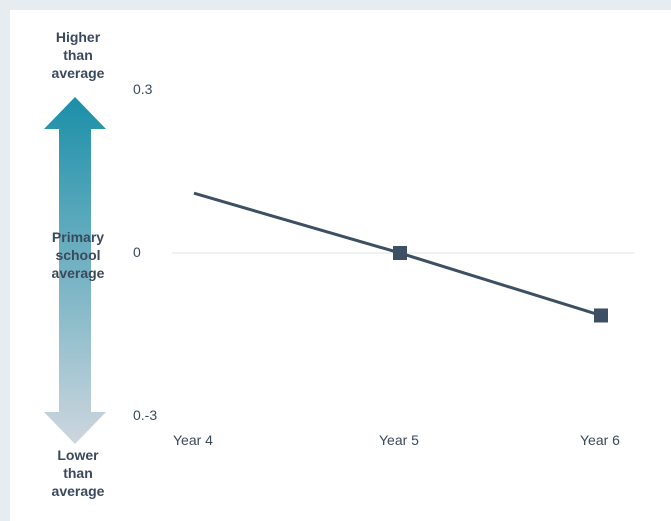 This screenshot has height=521, width=671. I want to click on arrow-middle-label: Primary school average, so click(78, 255).